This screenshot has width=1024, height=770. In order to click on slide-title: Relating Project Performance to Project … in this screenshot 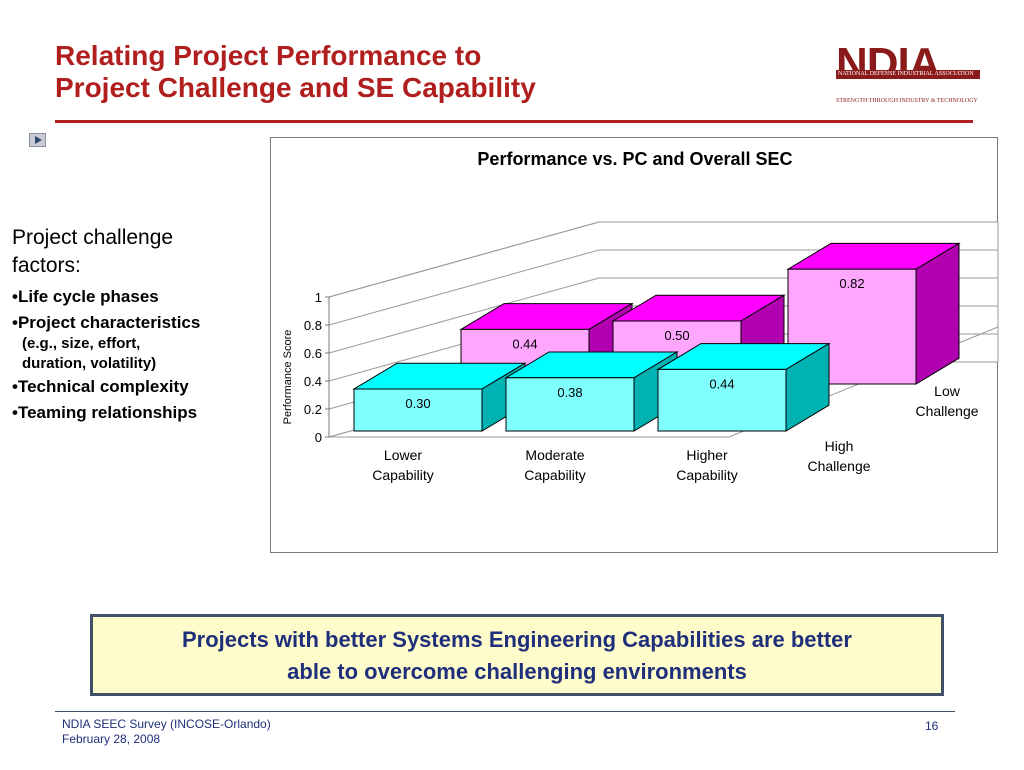, I will do `click(295, 72)`.